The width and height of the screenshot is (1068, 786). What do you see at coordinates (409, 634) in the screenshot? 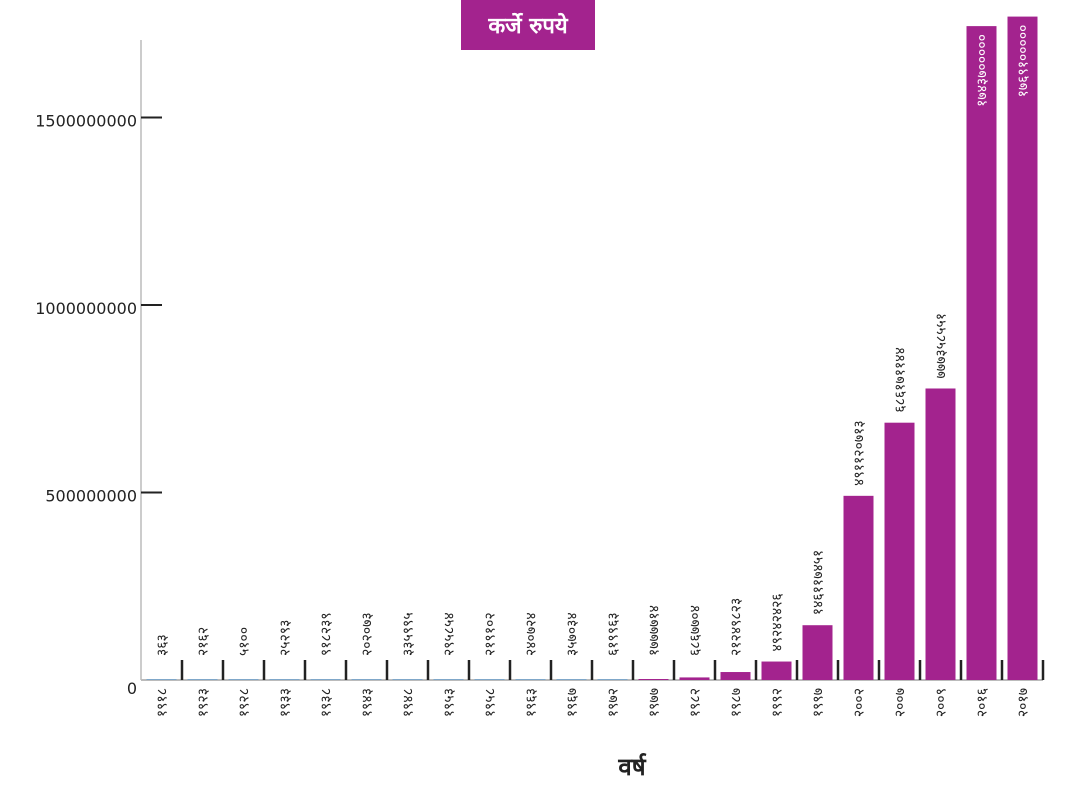
I see `bar-value-label: ३३५९९५` at bounding box center [409, 634].